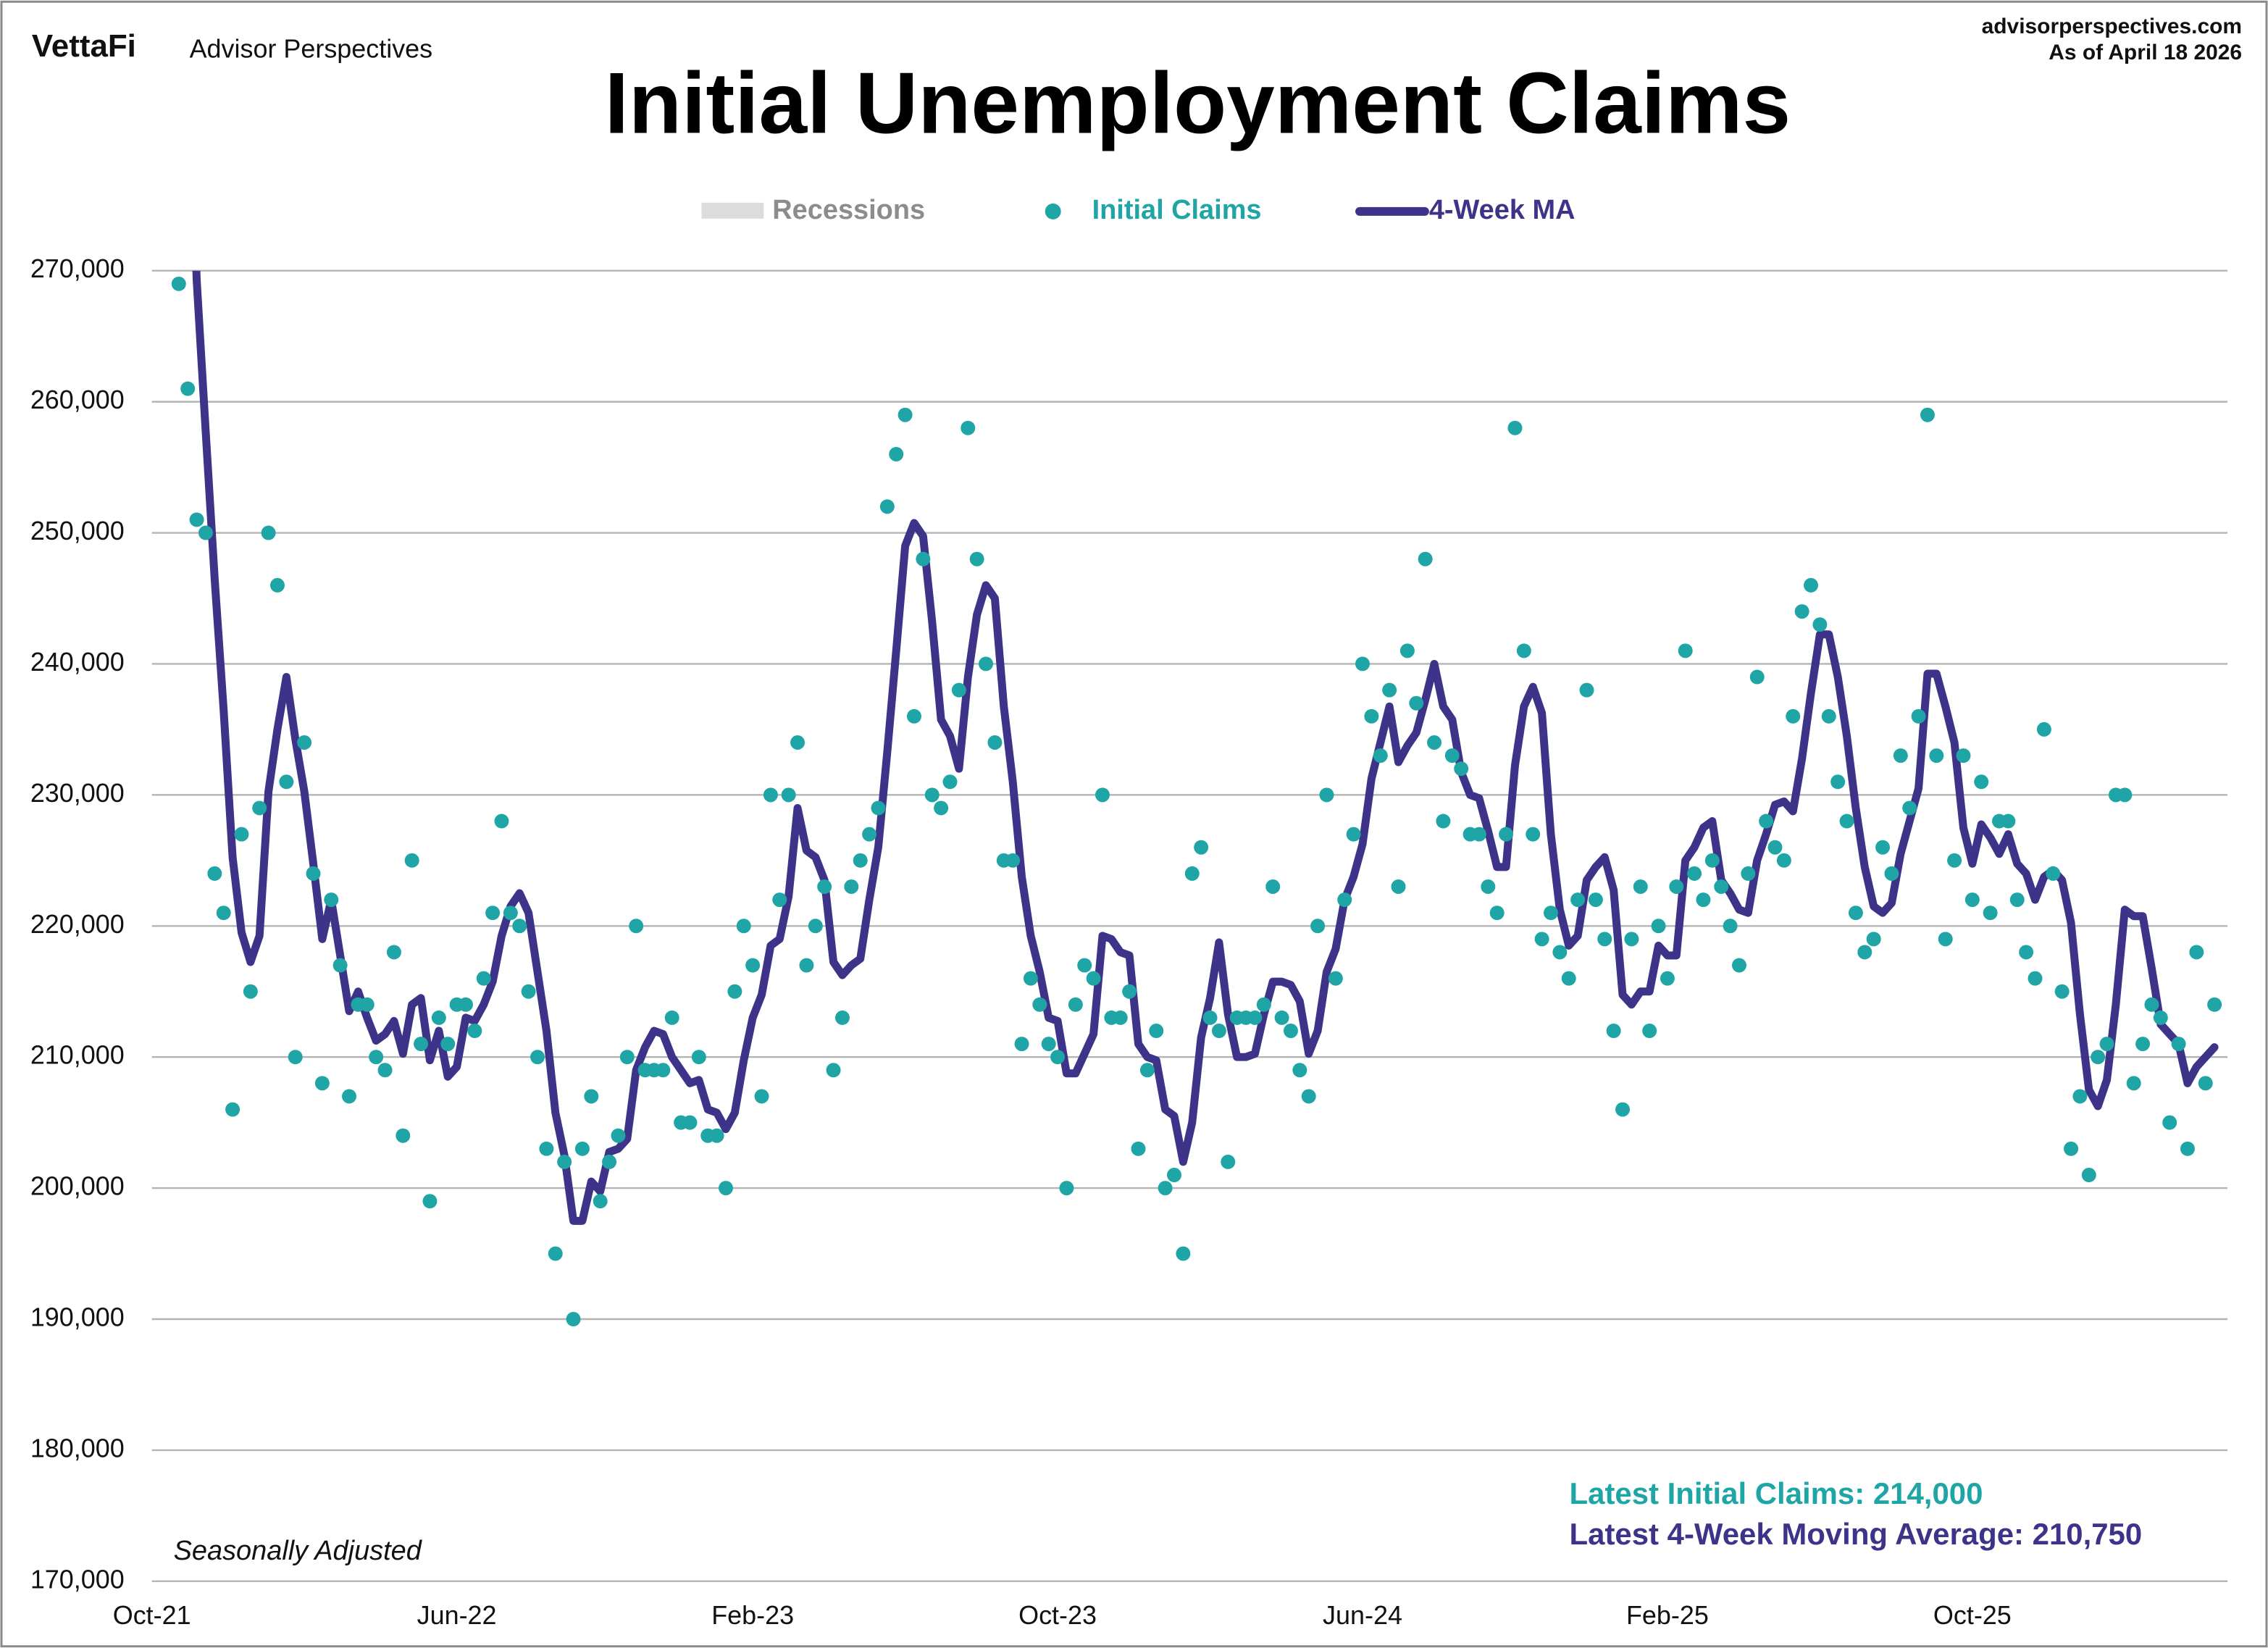  Describe the element at coordinates (2112, 26) in the screenshot. I see `site: advisorperspectives.com` at that location.